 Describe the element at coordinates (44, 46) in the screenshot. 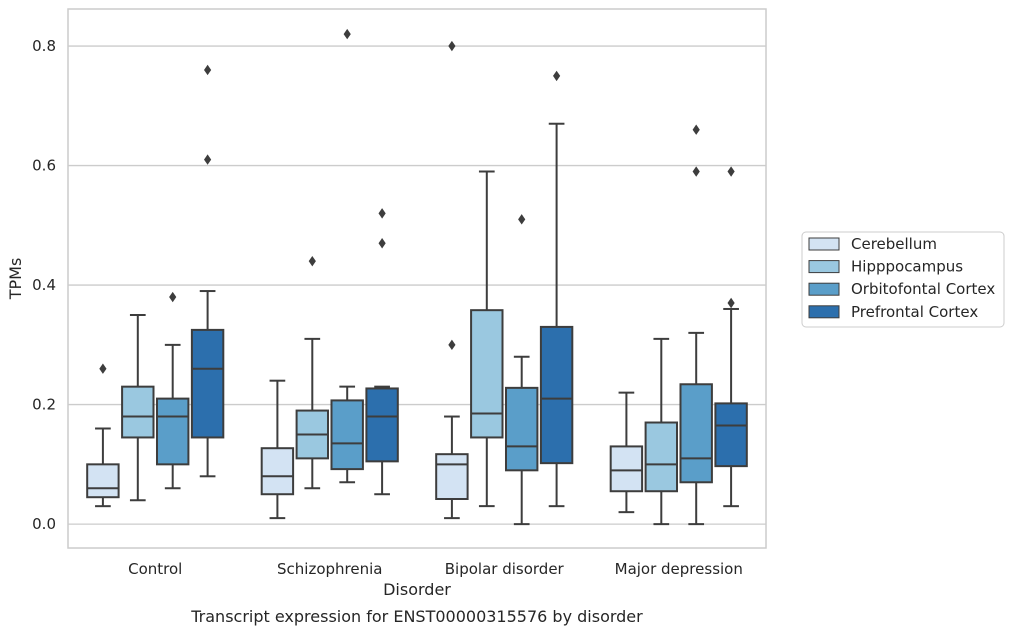

I see `y-tick-label: 0.8` at that location.